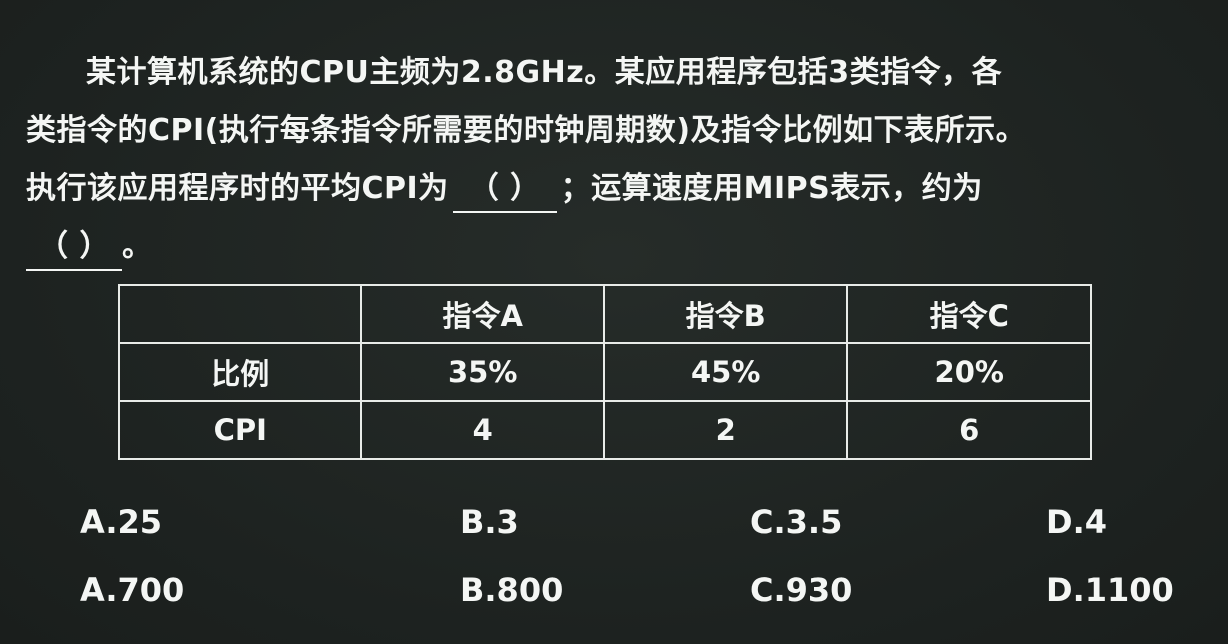 The image size is (1228, 644). I want to click on table-header-cell: 指令B, so click(725, 314).